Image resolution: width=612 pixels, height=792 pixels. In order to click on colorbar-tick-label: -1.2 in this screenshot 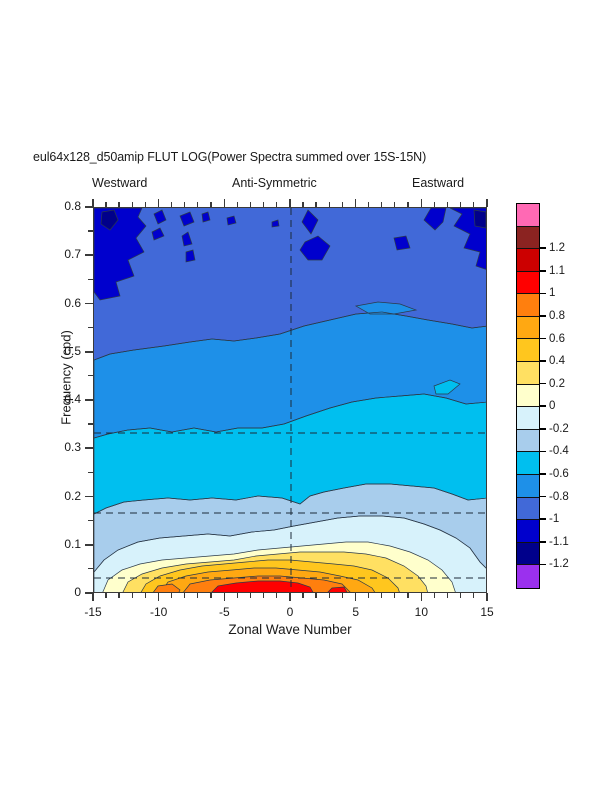, I will do `click(559, 564)`.